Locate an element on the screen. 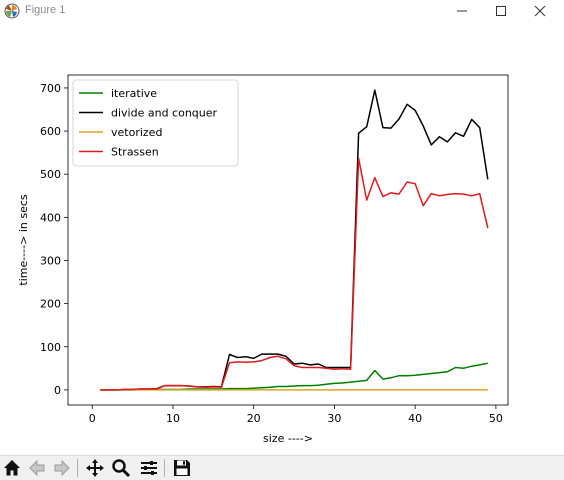  close-button is located at coordinates (540, 11).